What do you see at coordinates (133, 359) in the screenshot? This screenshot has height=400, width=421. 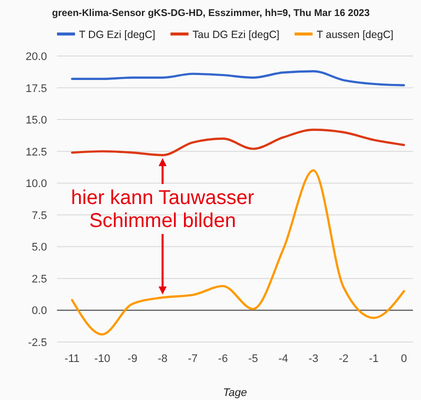 I see `x-tick-label: -9` at bounding box center [133, 359].